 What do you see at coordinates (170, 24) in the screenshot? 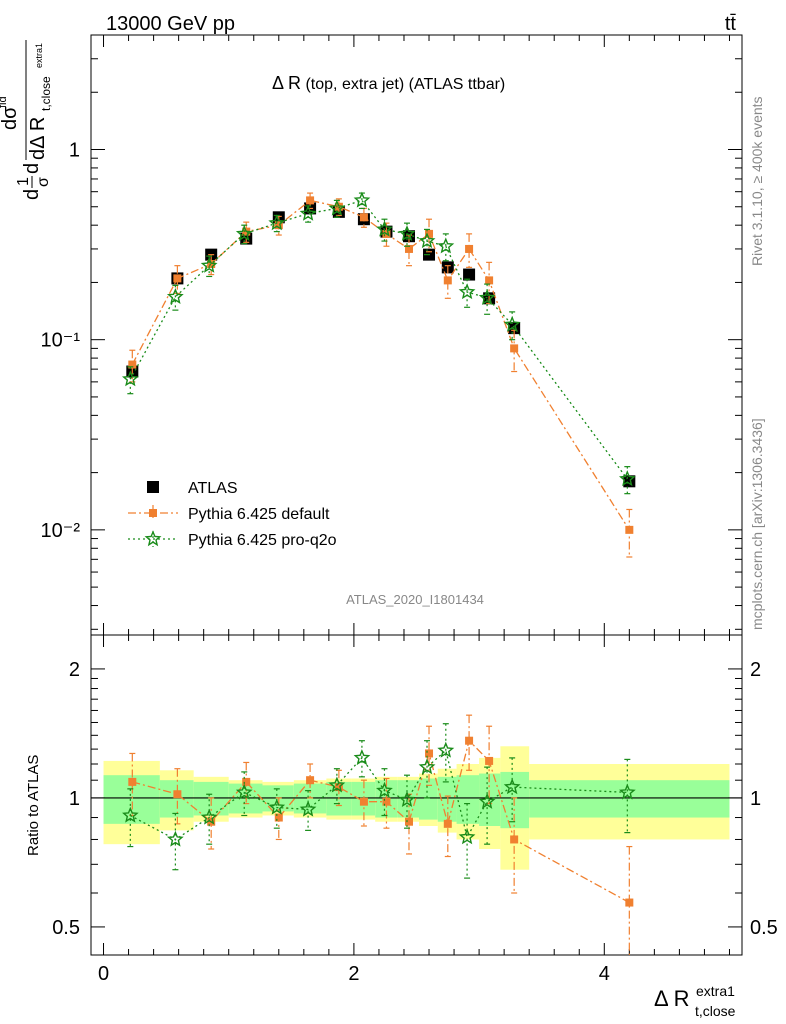
I see `header-left: 13000 GeV pp` at bounding box center [170, 24].